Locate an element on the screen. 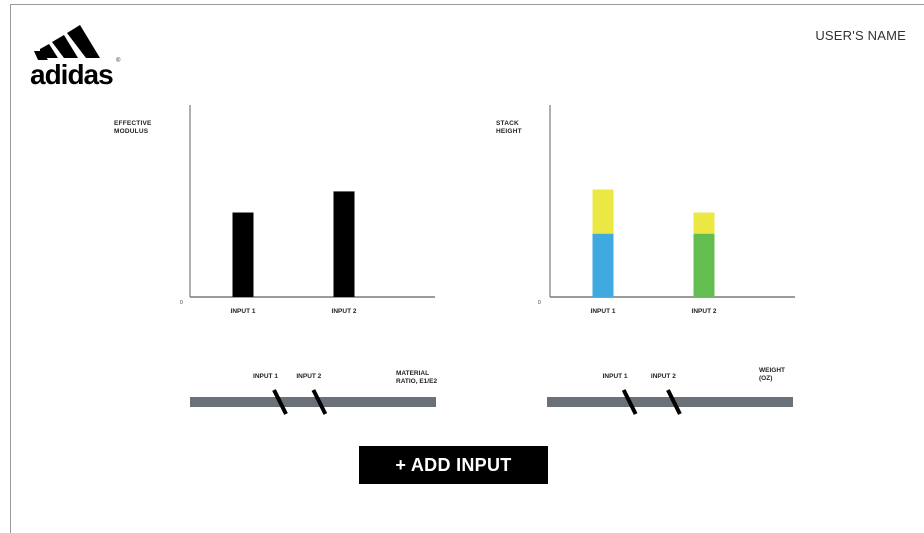  adidas-logo: adidas ® is located at coordinates (78, 55).